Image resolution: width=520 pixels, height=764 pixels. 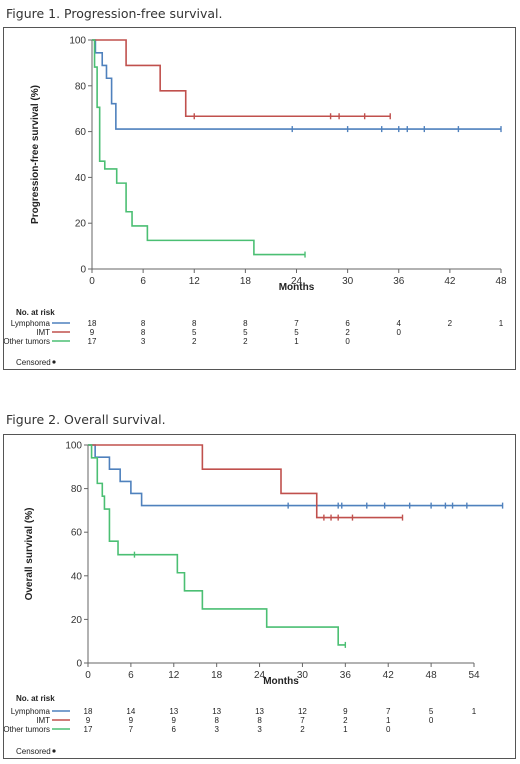 I want to click on x-axis-label: Months, so click(x=281, y=681).